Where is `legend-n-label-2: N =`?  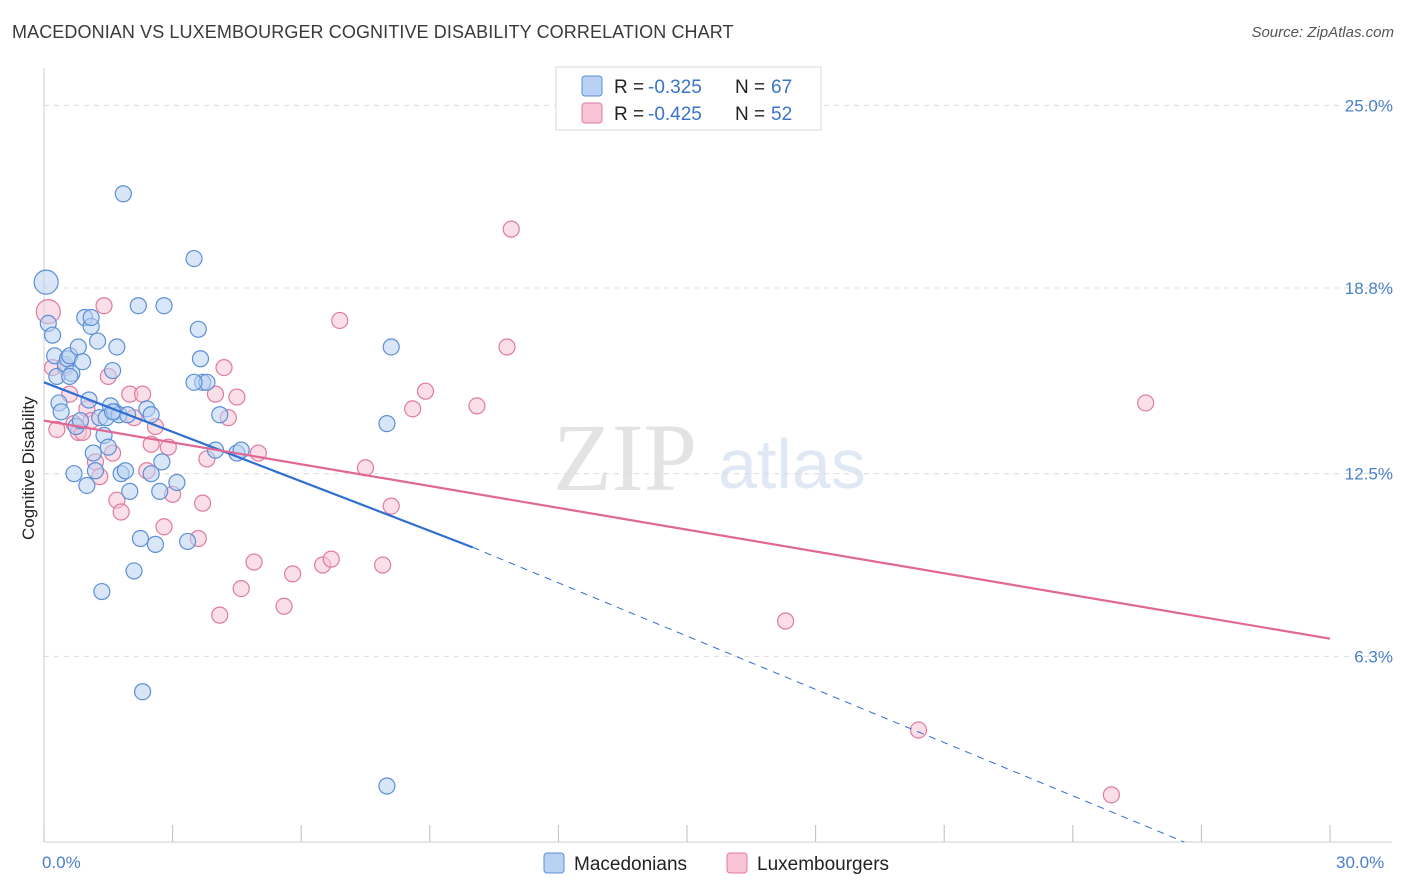 legend-n-label-2: N = is located at coordinates (750, 114).